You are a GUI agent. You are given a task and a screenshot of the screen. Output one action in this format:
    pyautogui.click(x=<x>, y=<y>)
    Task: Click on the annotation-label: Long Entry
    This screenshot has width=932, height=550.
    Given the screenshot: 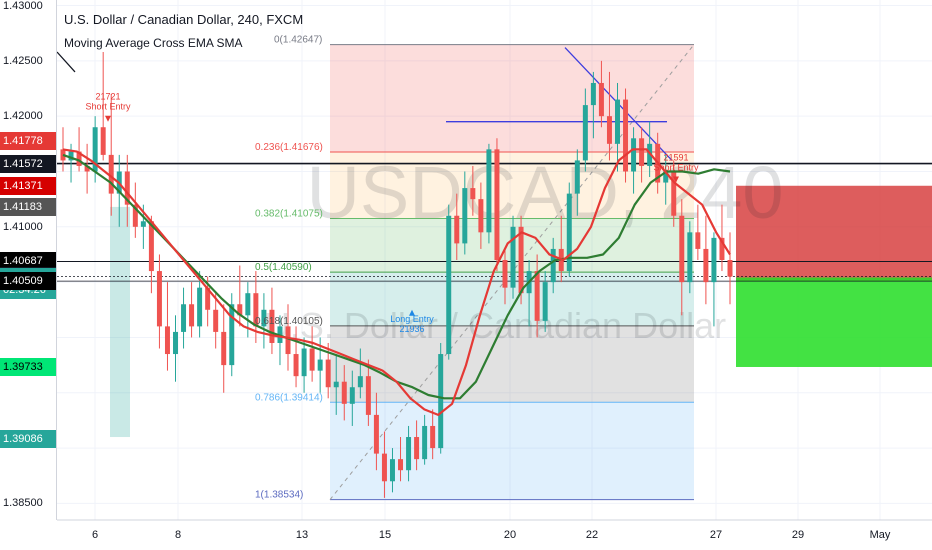 What is the action you would take?
    pyautogui.click(x=412, y=319)
    